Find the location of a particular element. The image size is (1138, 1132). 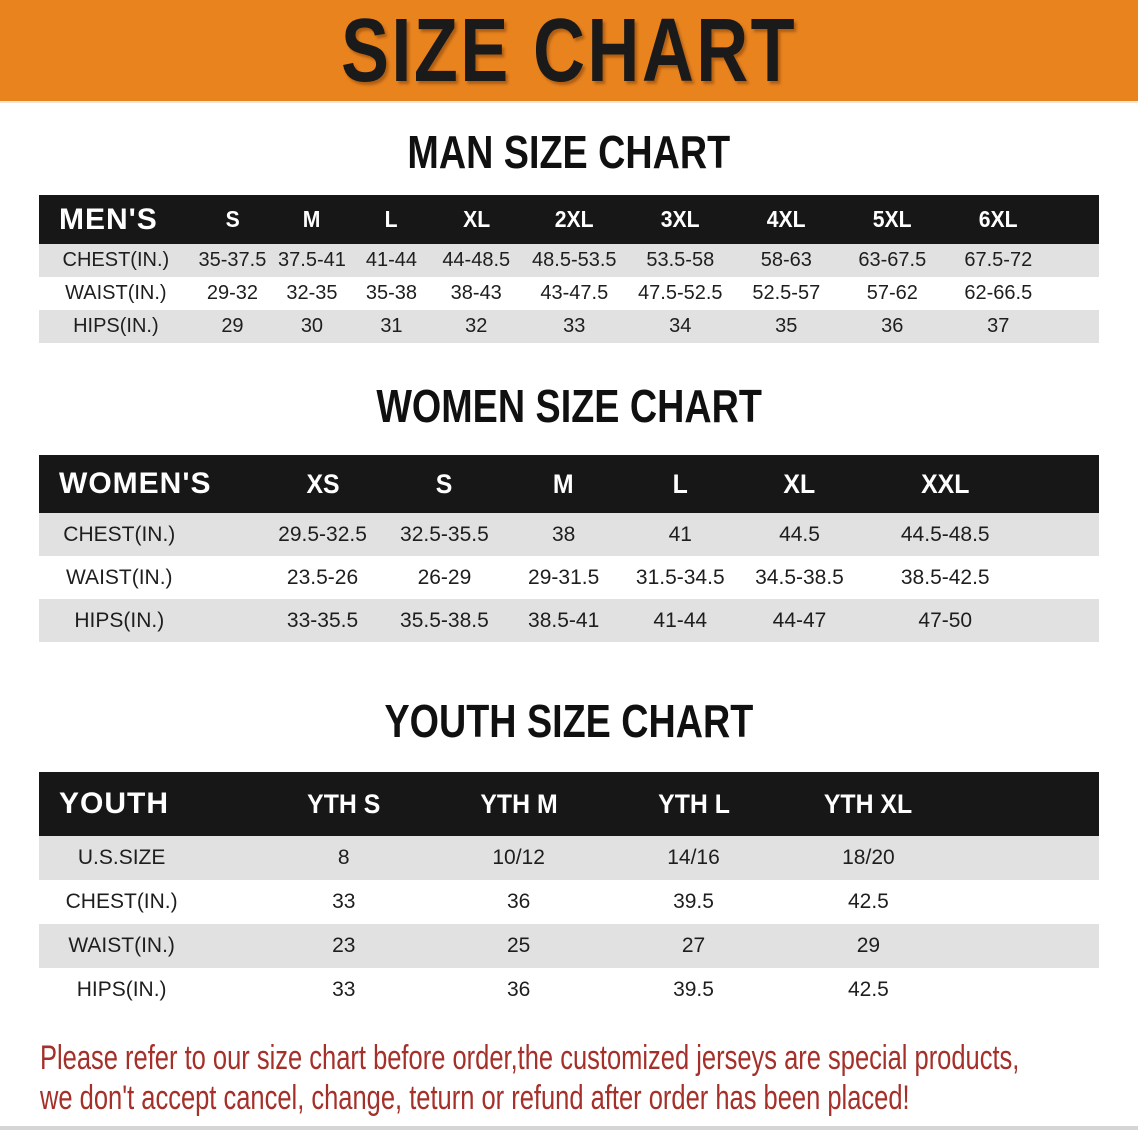

measurement-row: CHEST(IN.) 33 36 39.5 42.5 is located at coordinates (569, 902).